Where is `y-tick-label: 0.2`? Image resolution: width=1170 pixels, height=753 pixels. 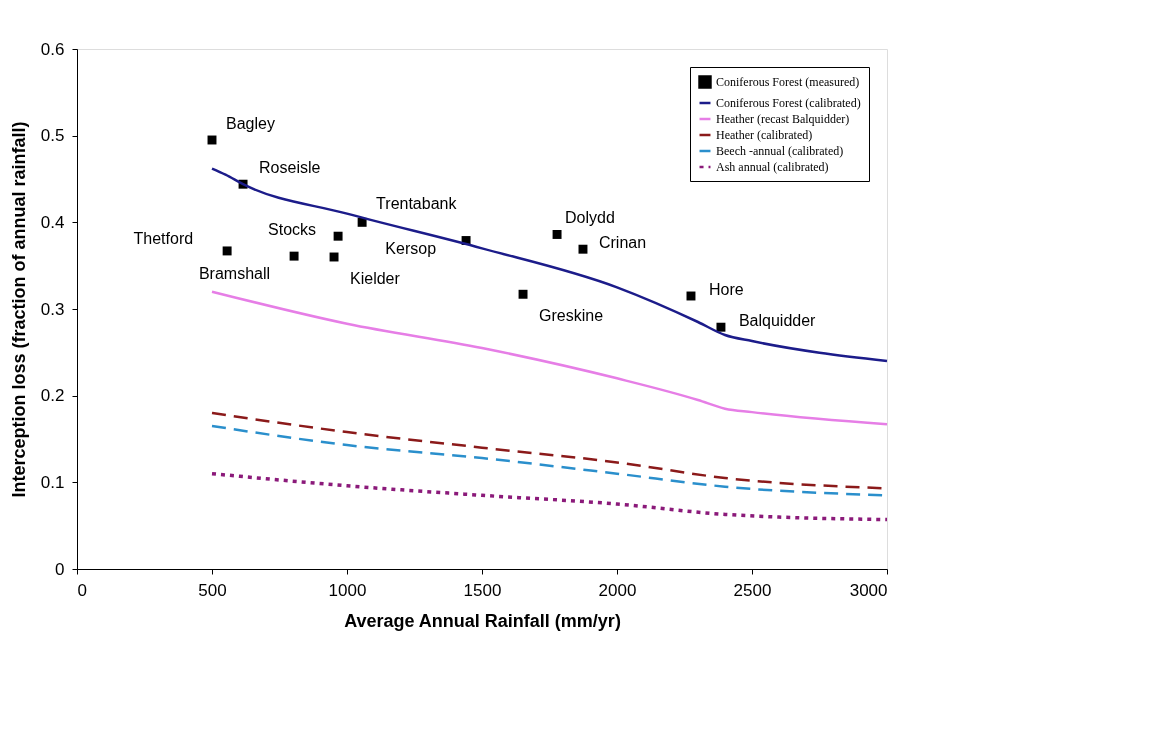 y-tick-label: 0.2 is located at coordinates (52, 396).